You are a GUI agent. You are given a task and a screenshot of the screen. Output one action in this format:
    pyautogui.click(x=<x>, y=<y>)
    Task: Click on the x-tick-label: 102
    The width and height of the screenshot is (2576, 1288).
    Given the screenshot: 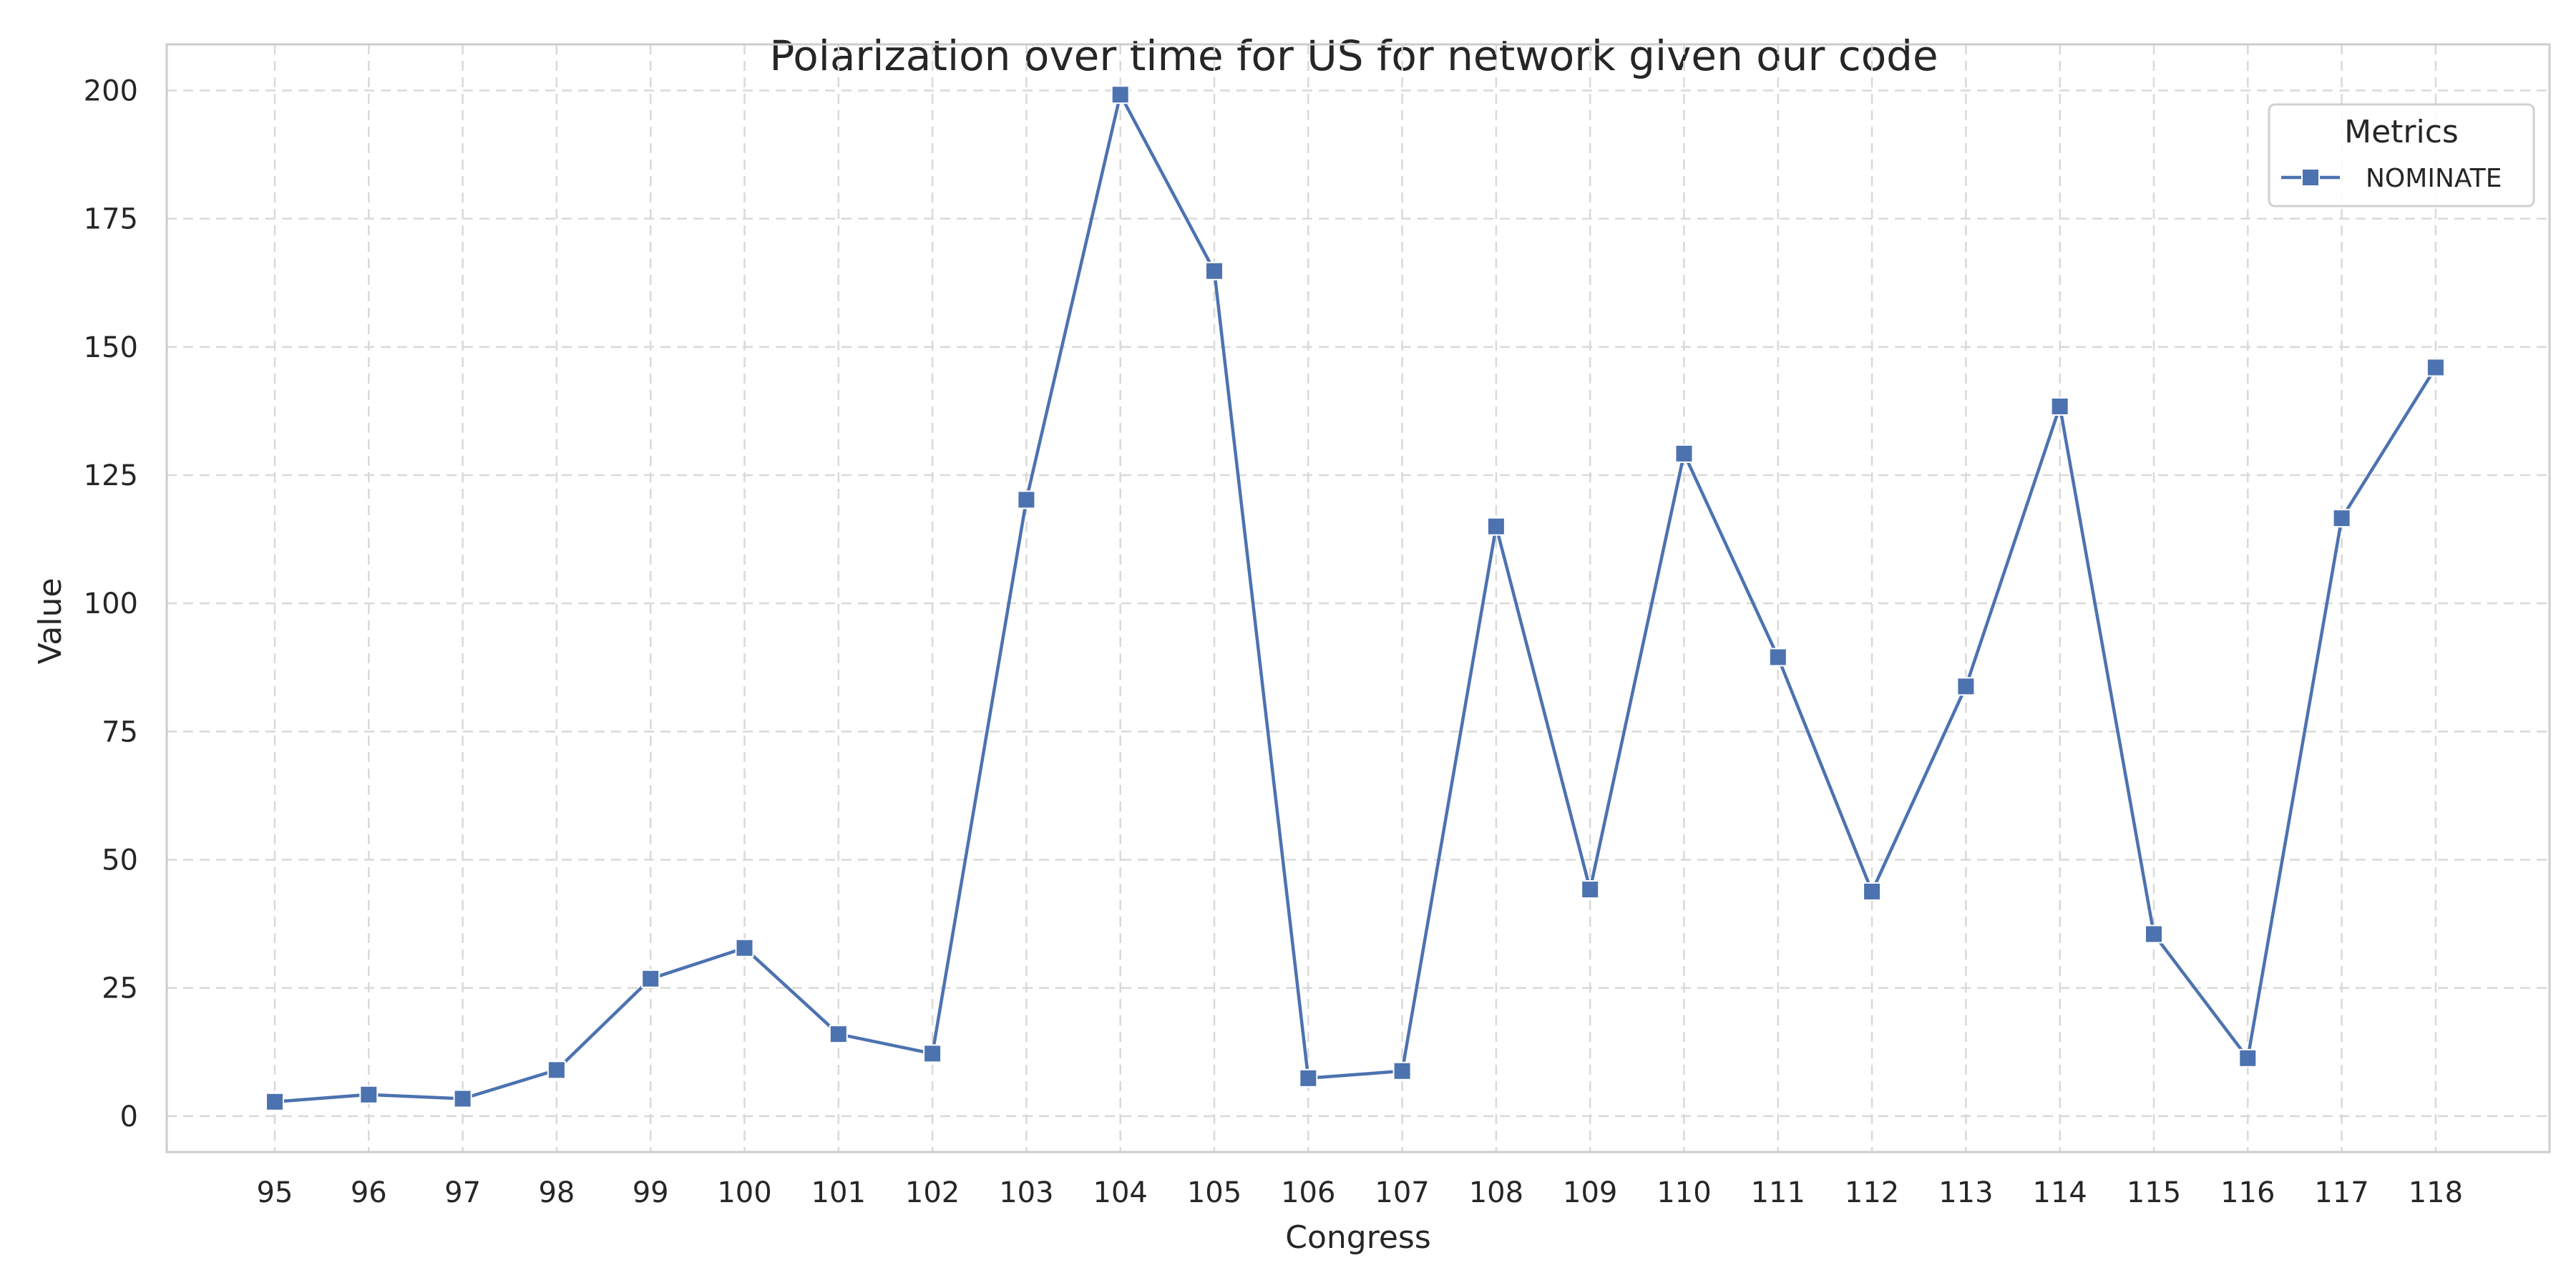 What is the action you would take?
    pyautogui.click(x=932, y=1192)
    